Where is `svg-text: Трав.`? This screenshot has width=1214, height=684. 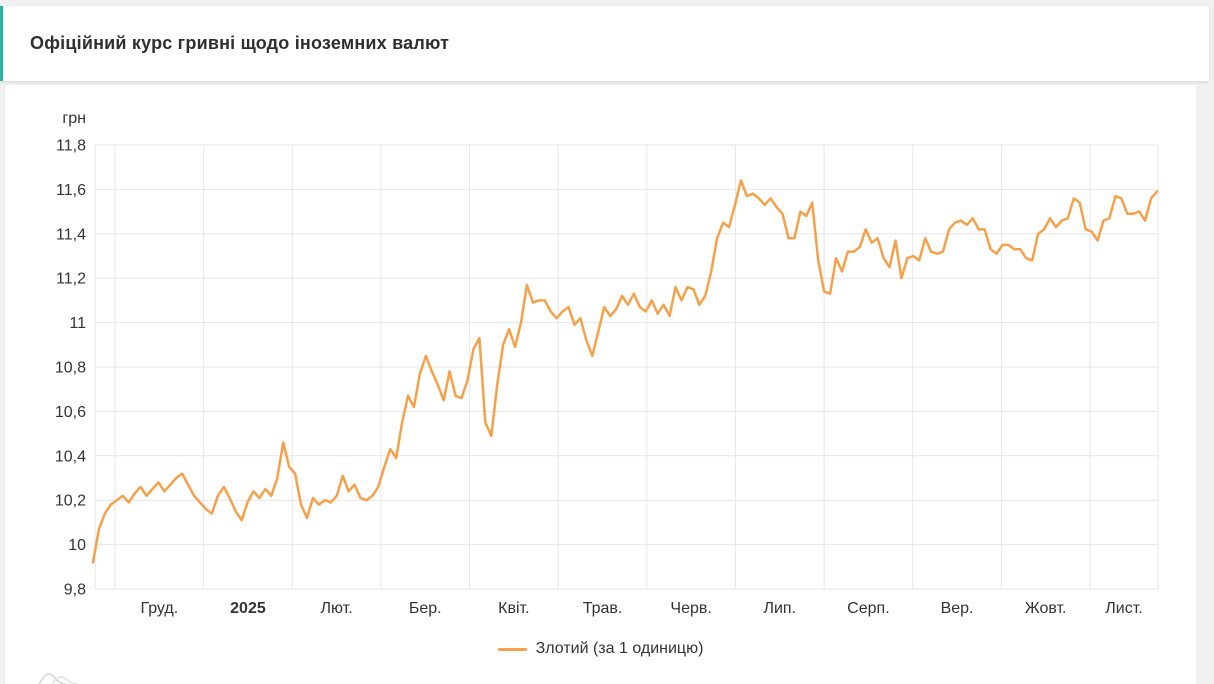 svg-text: Трав. is located at coordinates (603, 608).